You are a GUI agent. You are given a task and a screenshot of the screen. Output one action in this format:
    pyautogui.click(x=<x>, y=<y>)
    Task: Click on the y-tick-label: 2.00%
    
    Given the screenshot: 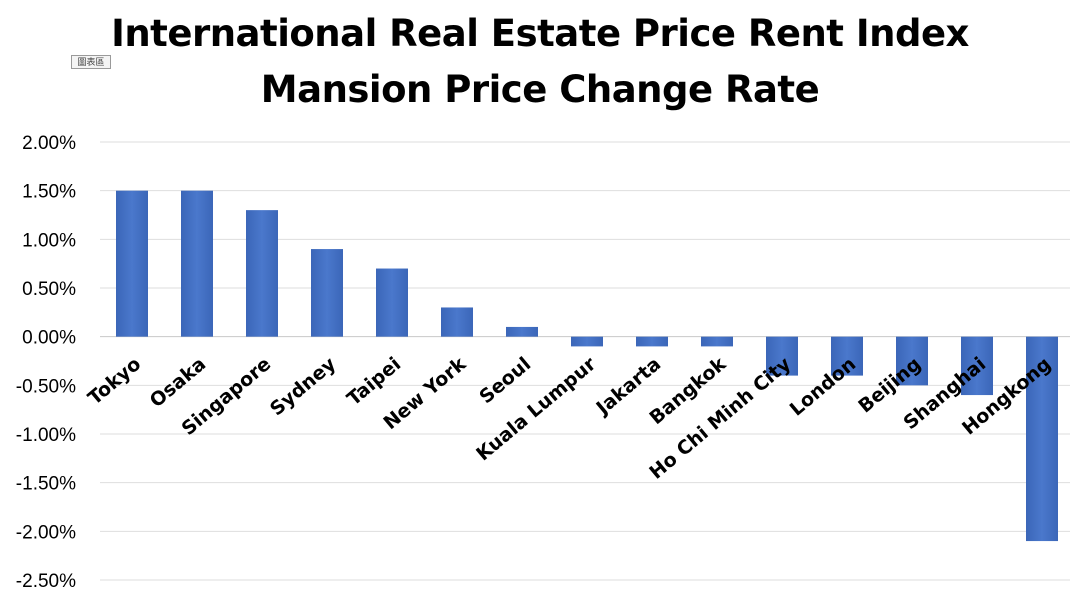 What is the action you would take?
    pyautogui.click(x=49, y=143)
    